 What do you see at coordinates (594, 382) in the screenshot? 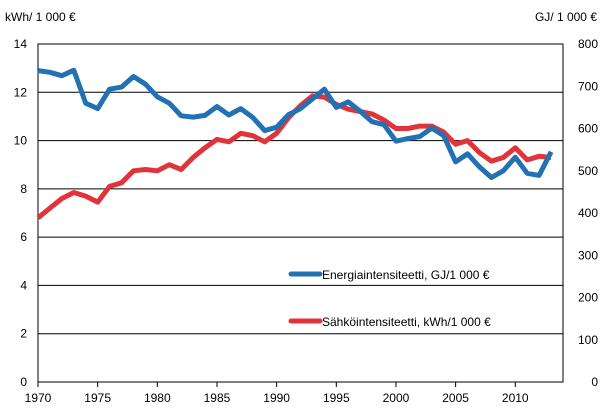
I see `y-right-tick-label: 0` at bounding box center [594, 382].